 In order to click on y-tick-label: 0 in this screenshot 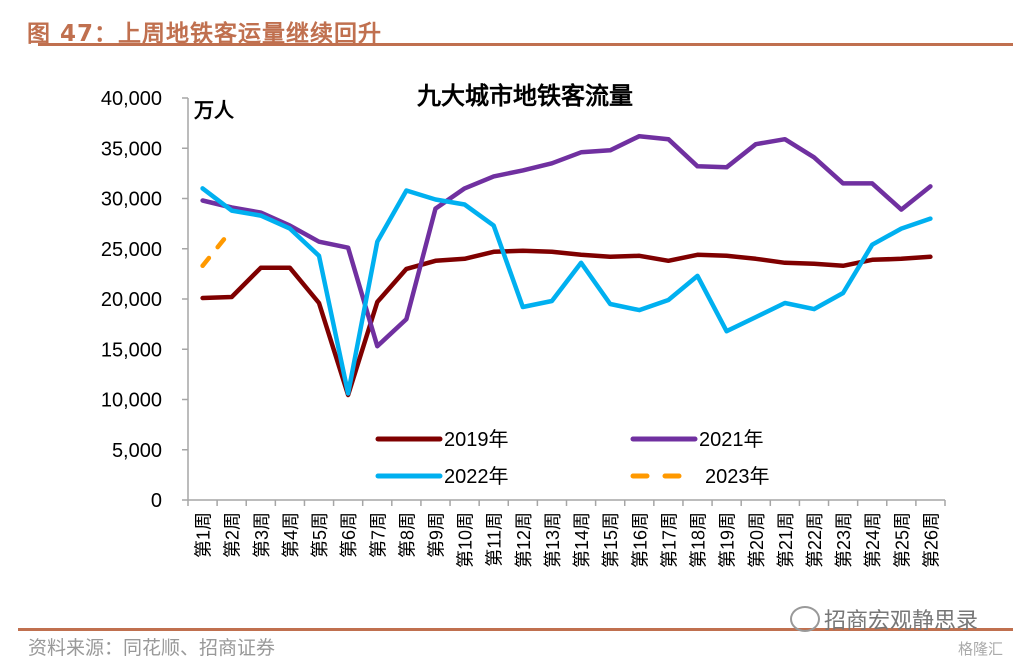, I will do `click(156, 501)`.